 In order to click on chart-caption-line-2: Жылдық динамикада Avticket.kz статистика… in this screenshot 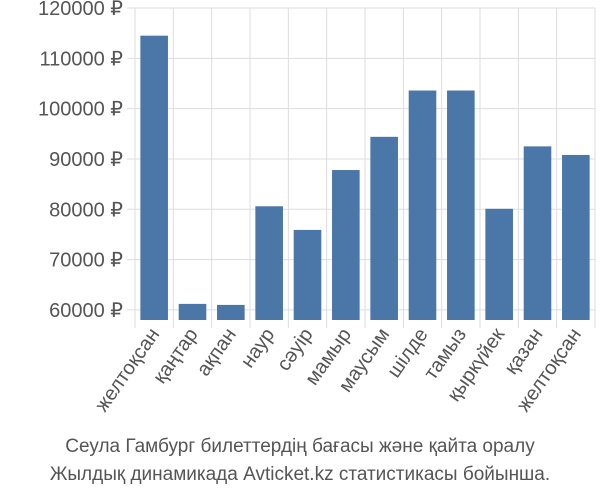, I will do `click(300, 474)`.